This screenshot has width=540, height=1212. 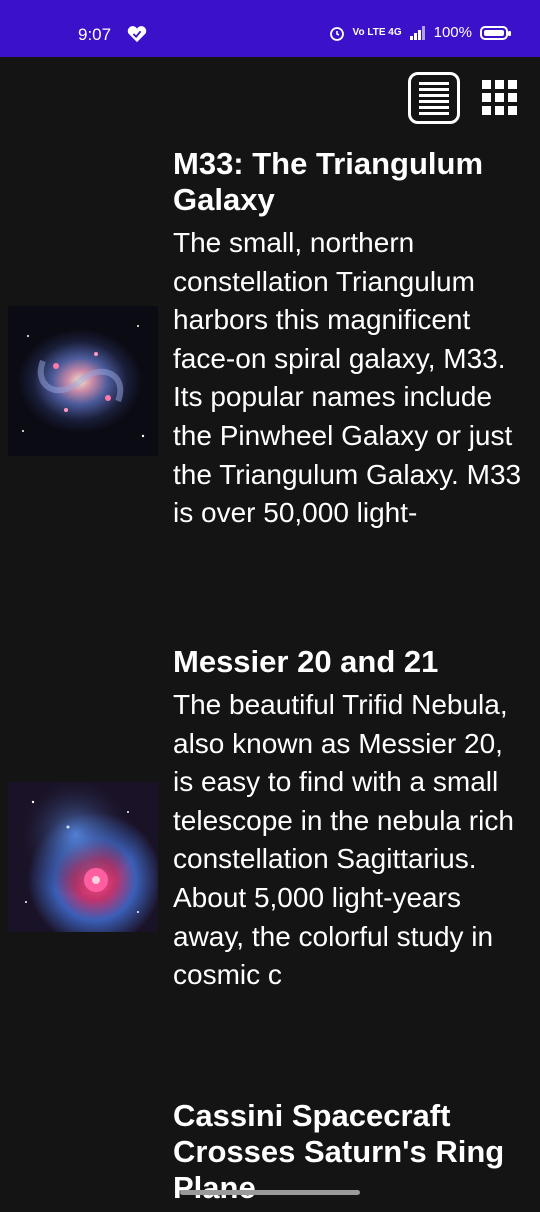 What do you see at coordinates (434, 83) in the screenshot?
I see `list-icon` at bounding box center [434, 83].